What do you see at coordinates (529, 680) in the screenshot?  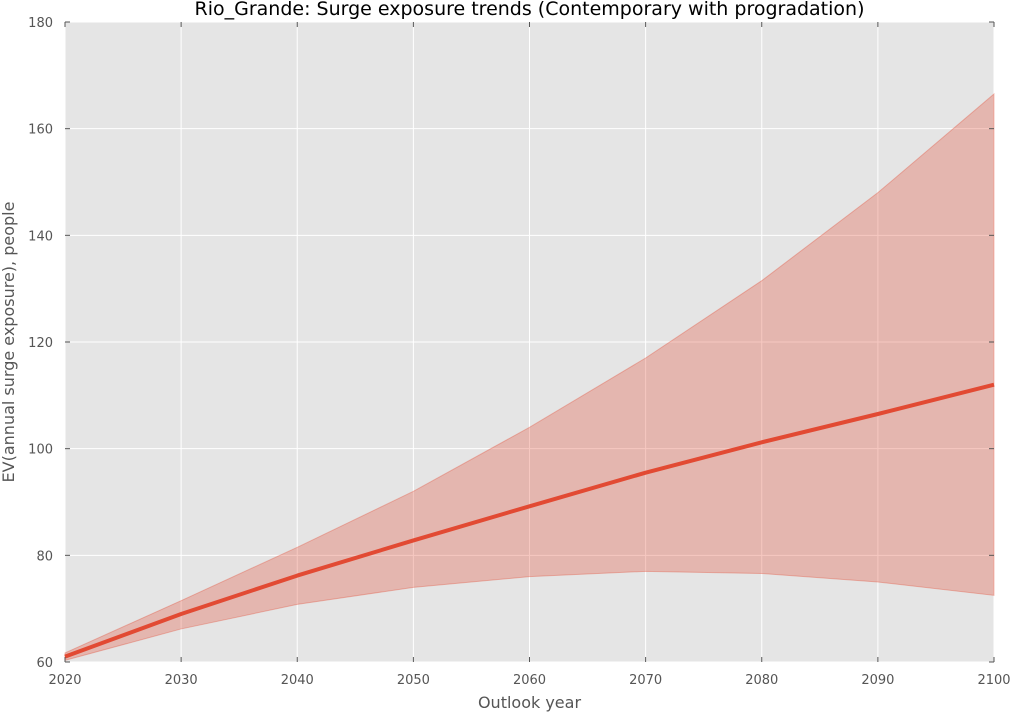 I see `x-tick-label: 2060` at bounding box center [529, 680].